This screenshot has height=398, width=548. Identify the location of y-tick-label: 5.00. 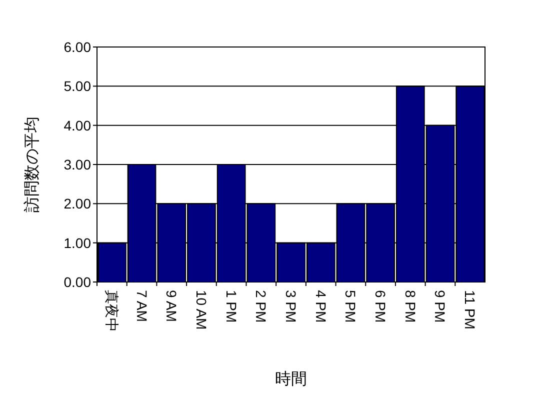
(78, 86).